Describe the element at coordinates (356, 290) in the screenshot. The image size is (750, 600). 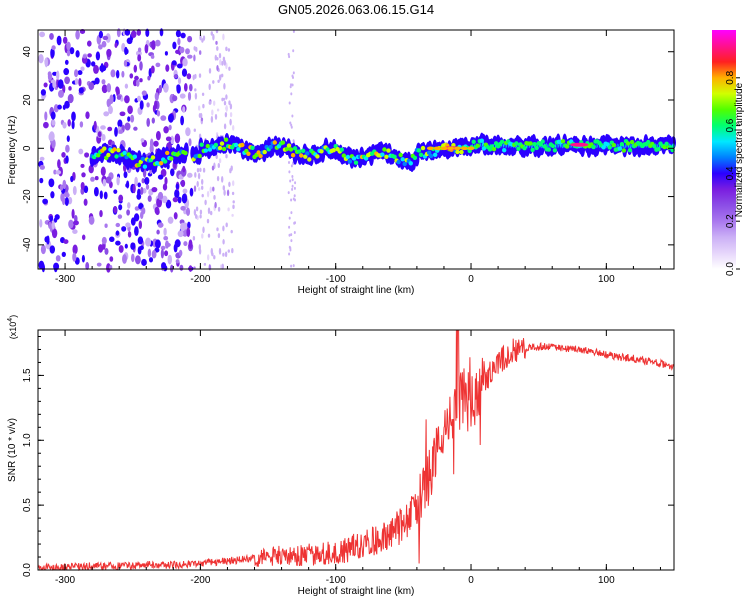
I see `spectrogram-xlabel: Height of straight line (km)` at that location.